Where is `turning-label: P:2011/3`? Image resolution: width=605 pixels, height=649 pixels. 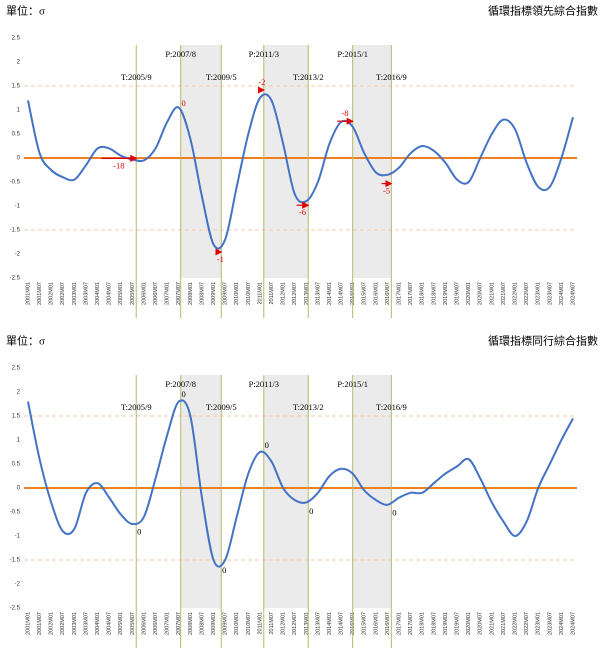
turning-label: P:2011/3 is located at coordinates (264, 54).